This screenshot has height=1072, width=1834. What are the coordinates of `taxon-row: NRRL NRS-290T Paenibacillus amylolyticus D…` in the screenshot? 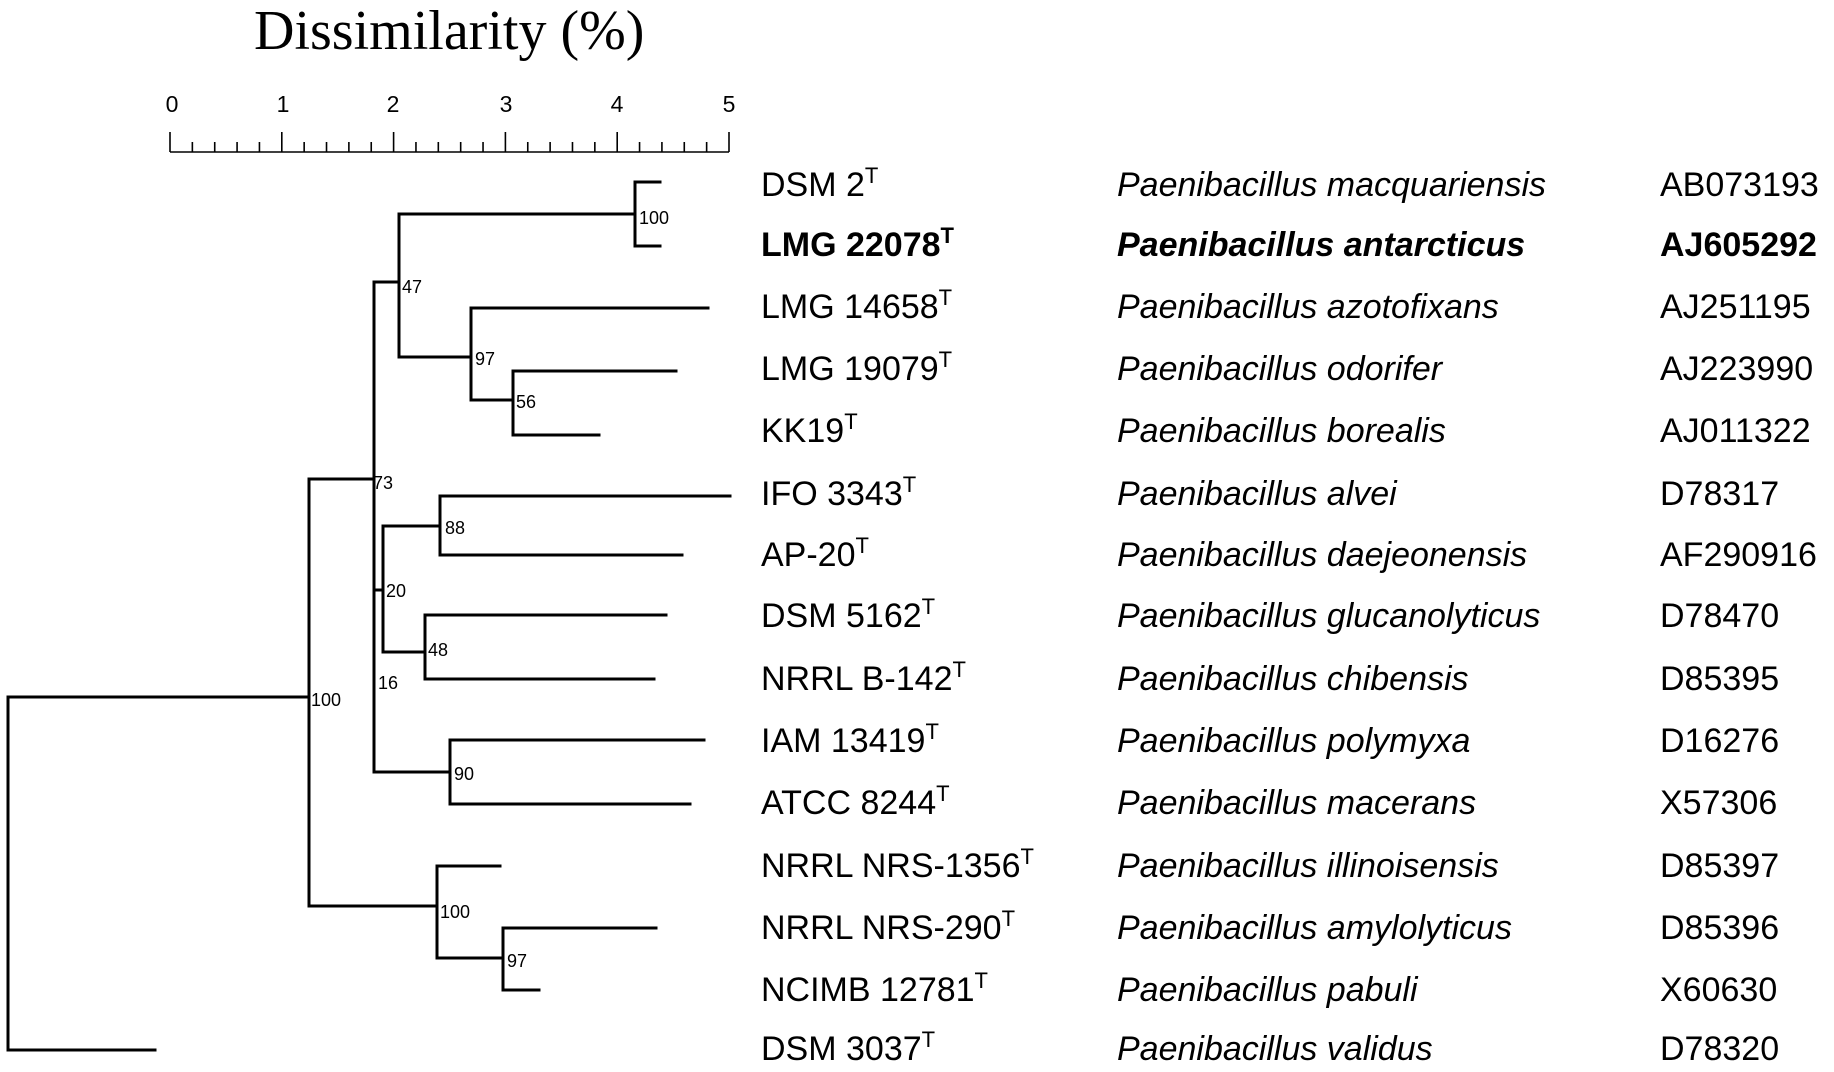 It's located at (1270, 926).